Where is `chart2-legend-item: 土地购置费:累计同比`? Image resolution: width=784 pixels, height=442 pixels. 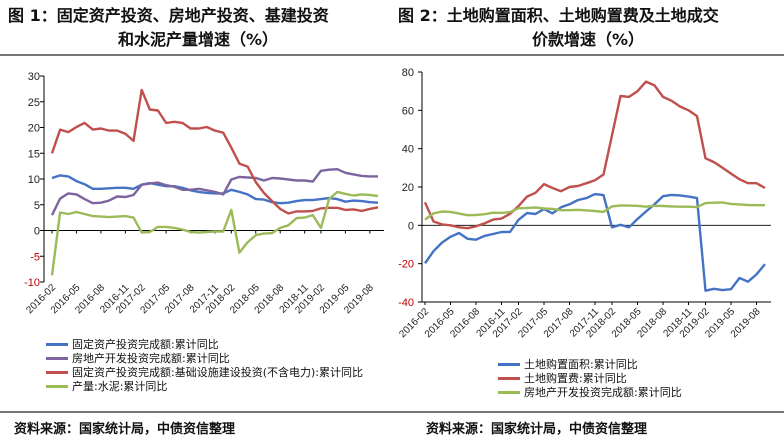 chart2-legend-item: 土地购置费:累计同比 is located at coordinates (590, 378).